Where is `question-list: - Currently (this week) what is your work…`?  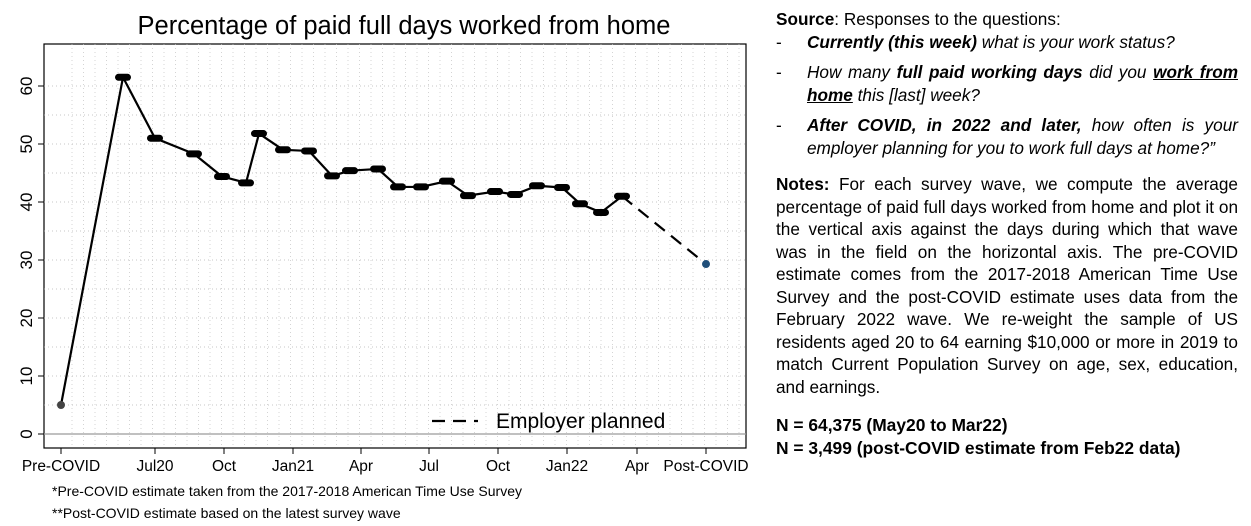 question-list: - Currently (this week) what is your work… is located at coordinates (1007, 95).